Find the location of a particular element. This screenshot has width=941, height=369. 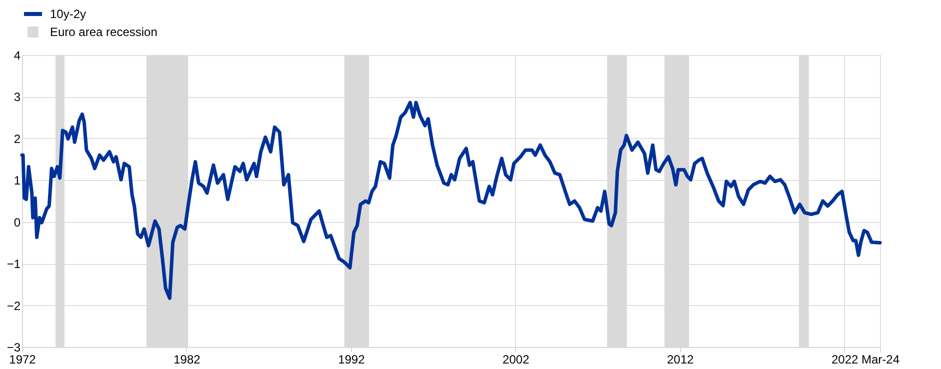

x-tick-label: 2022 is located at coordinates (844, 359).